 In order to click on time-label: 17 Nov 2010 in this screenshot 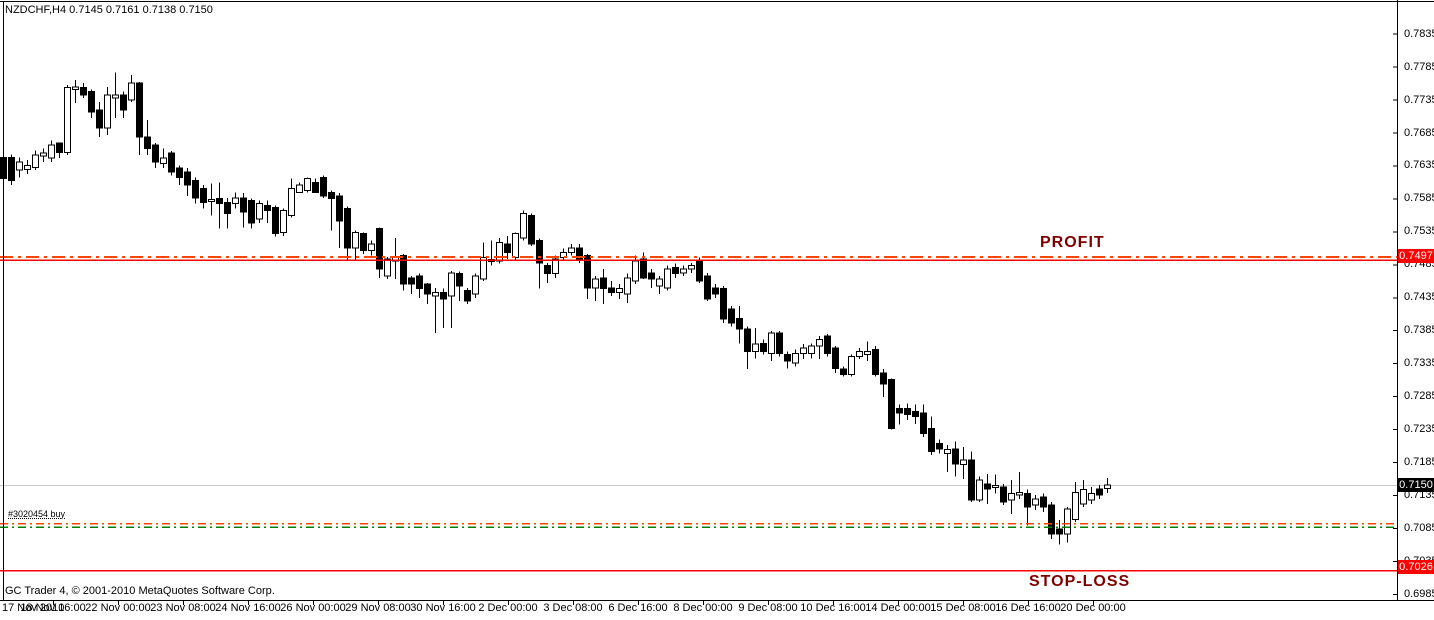, I will do `click(33, 608)`.